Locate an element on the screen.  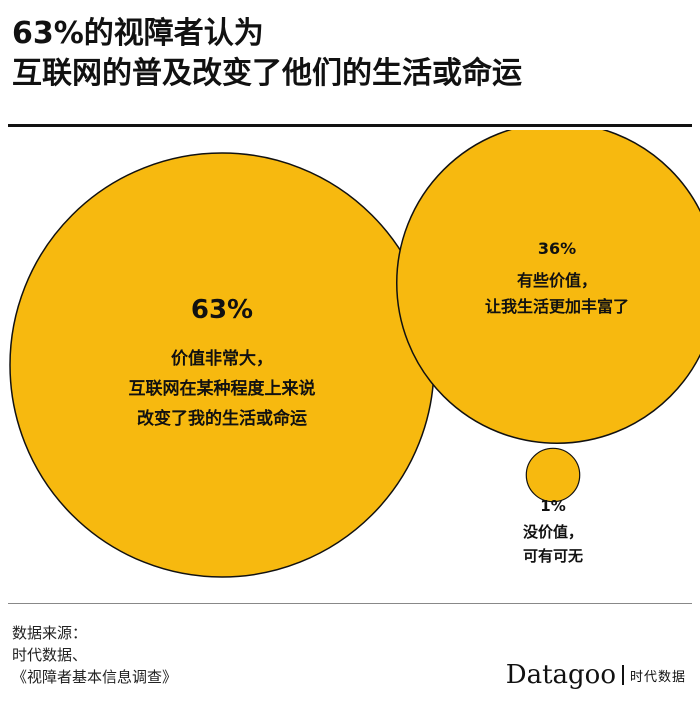
bubble-small is located at coordinates (553, 475).